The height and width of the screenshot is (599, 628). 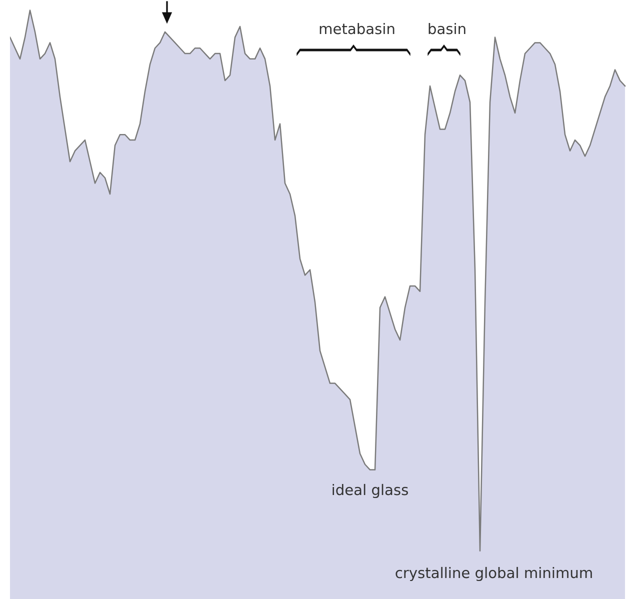 I want to click on annotation: basin, so click(x=447, y=28).